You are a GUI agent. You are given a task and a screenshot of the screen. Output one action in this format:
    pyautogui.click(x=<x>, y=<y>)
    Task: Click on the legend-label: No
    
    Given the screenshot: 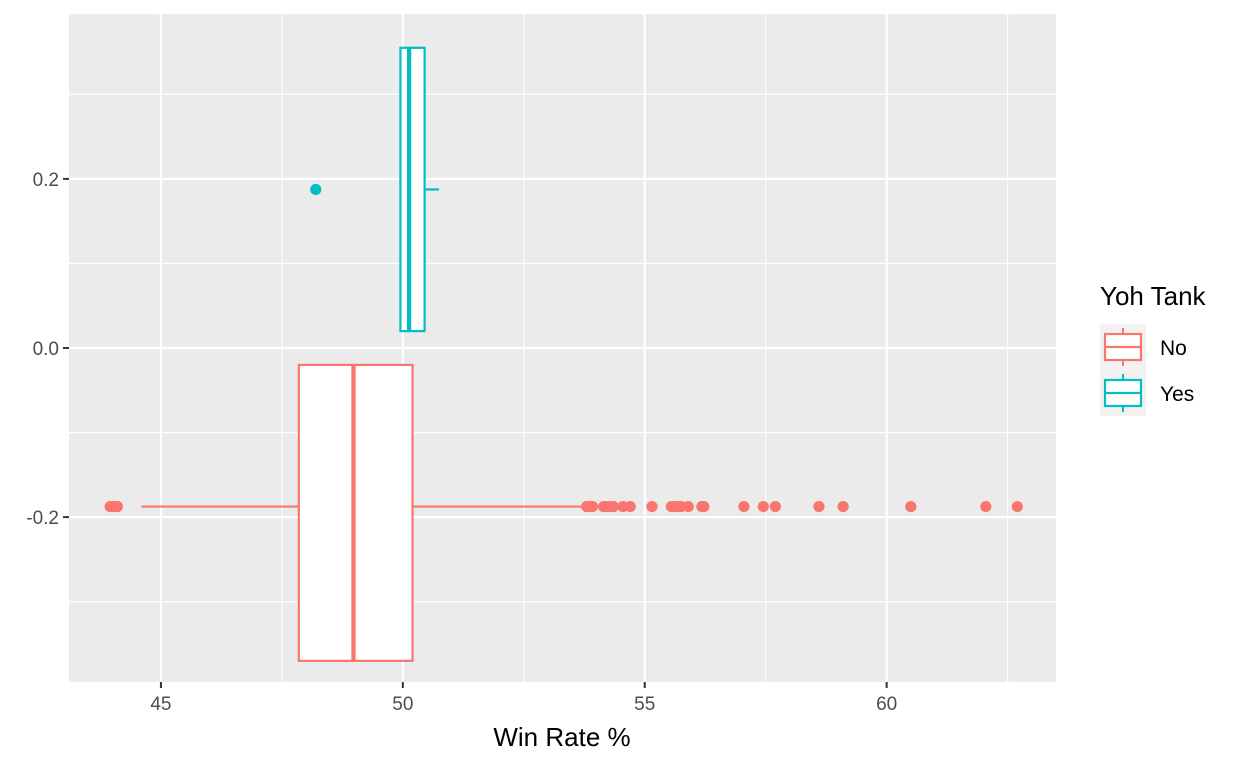 What is the action you would take?
    pyautogui.click(x=1173, y=348)
    